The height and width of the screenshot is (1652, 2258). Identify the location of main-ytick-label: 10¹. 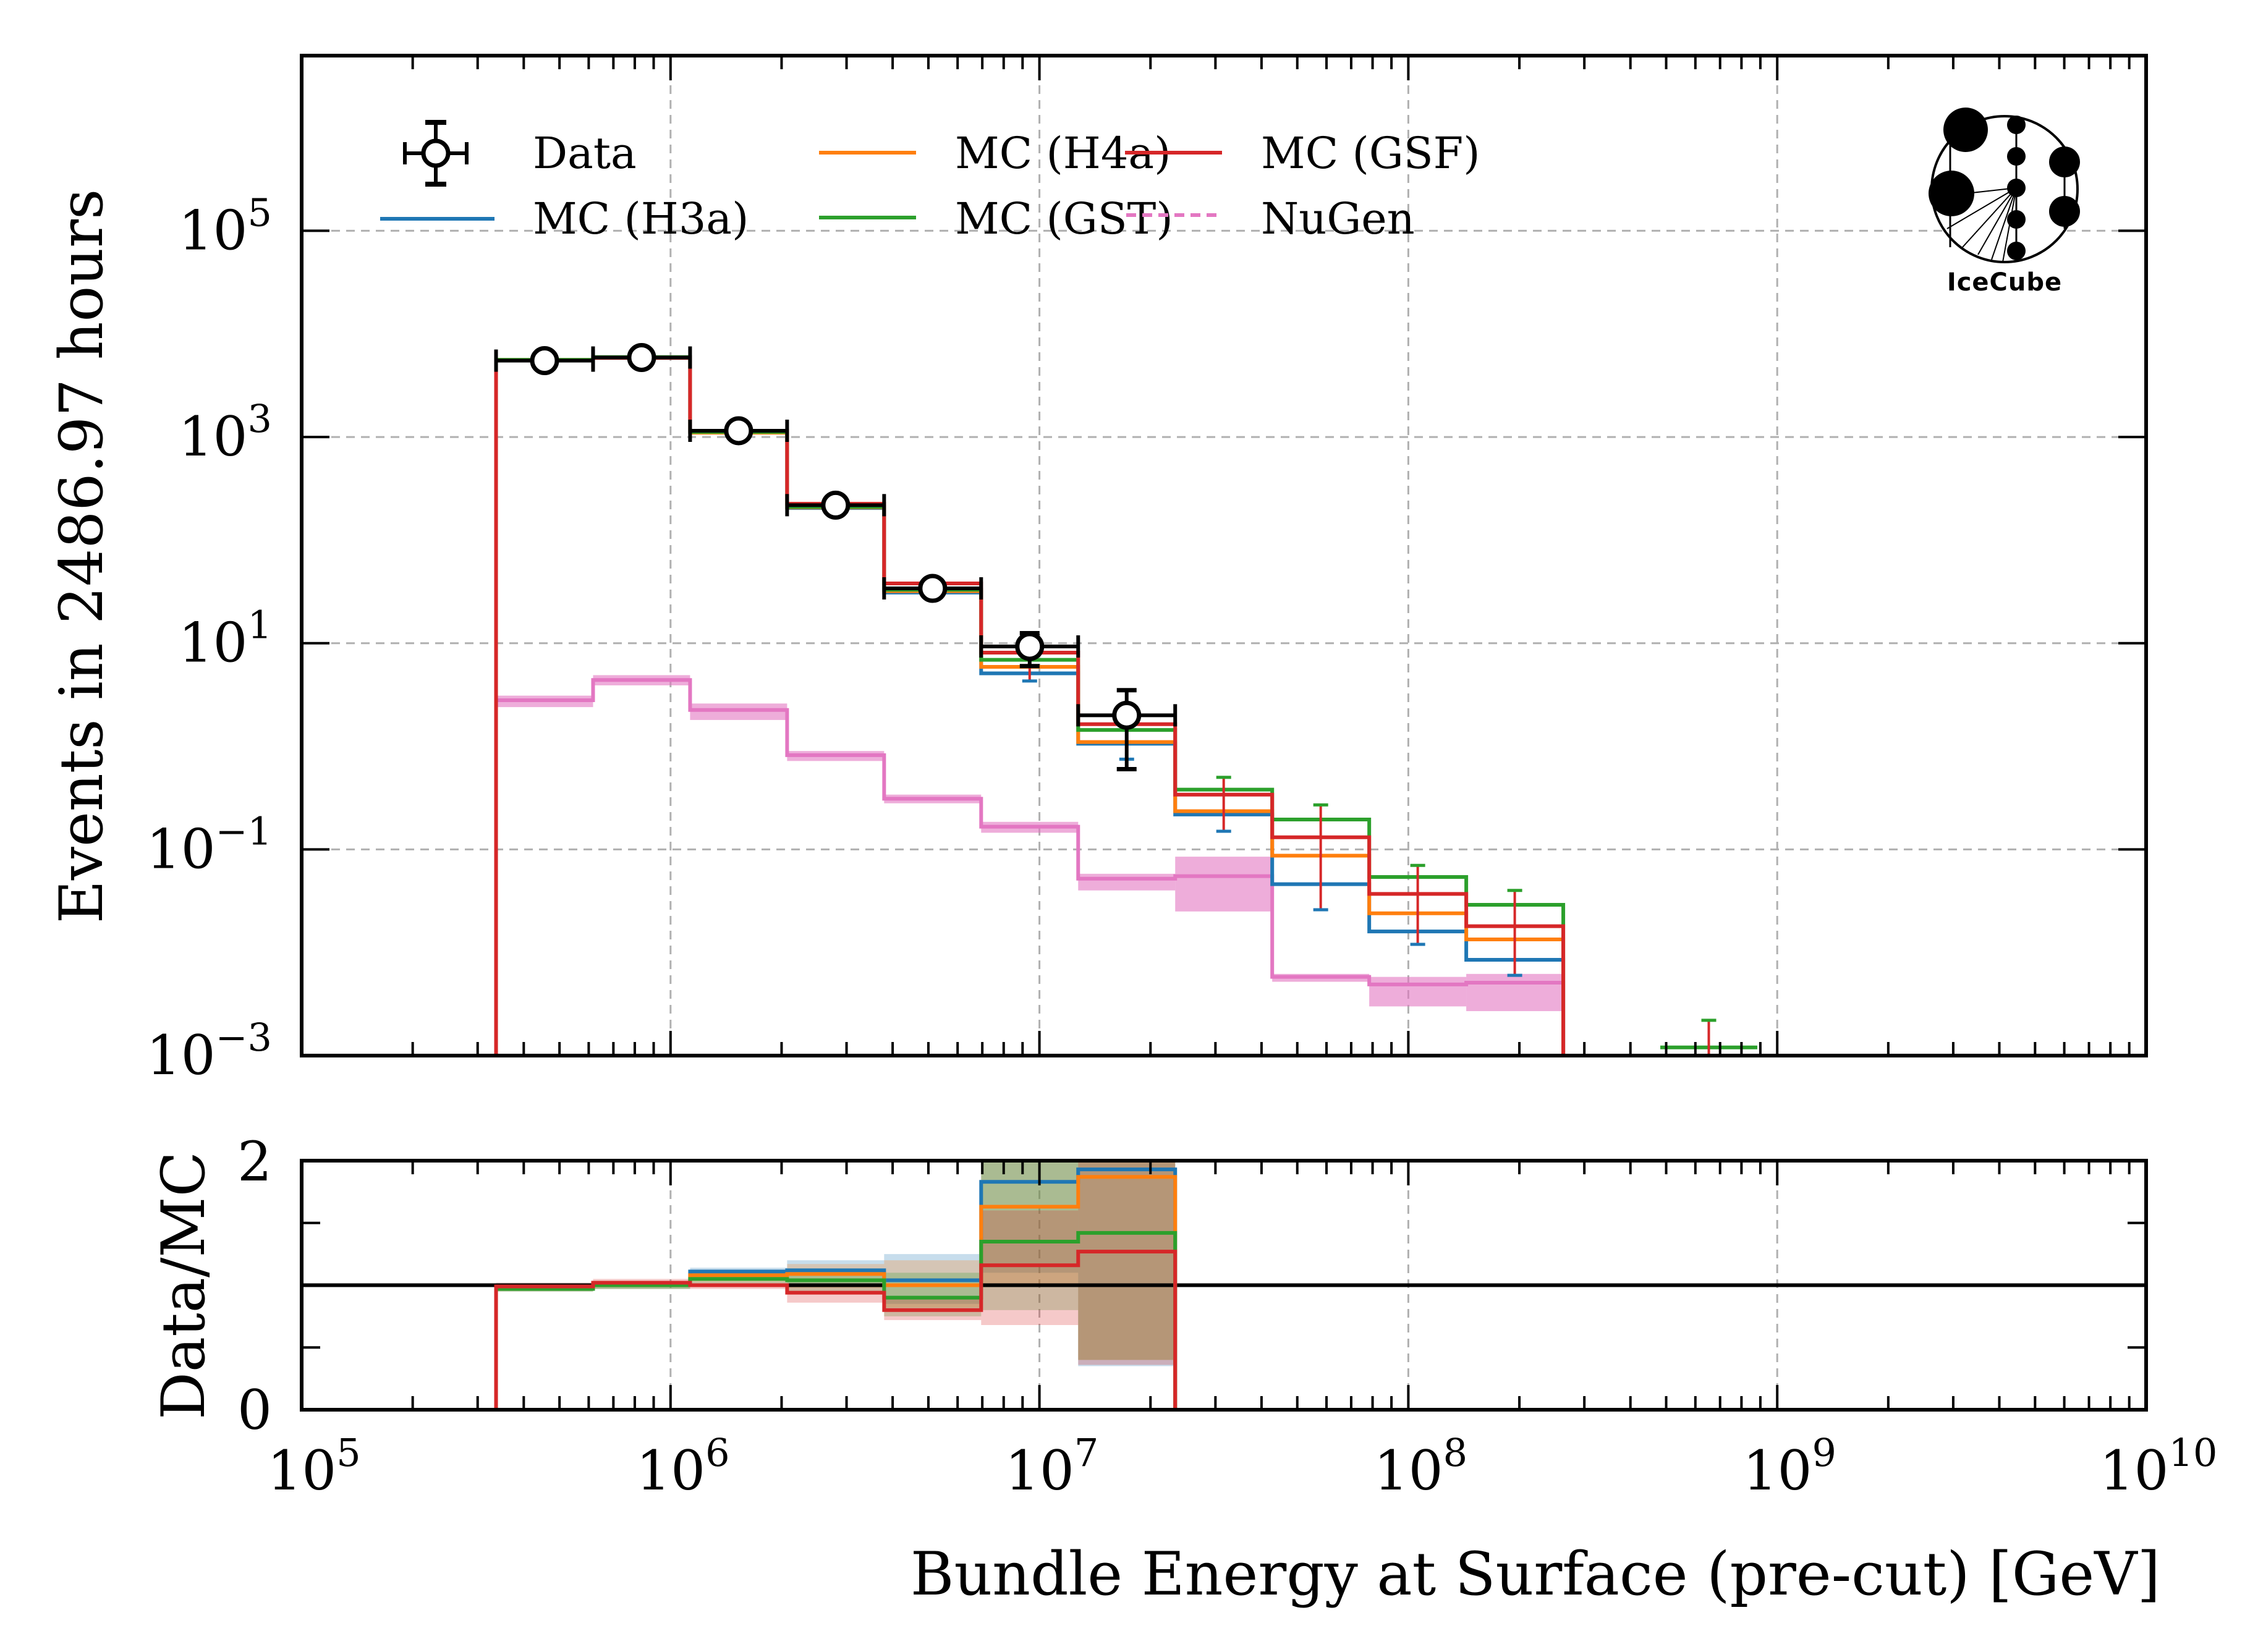
(225, 639).